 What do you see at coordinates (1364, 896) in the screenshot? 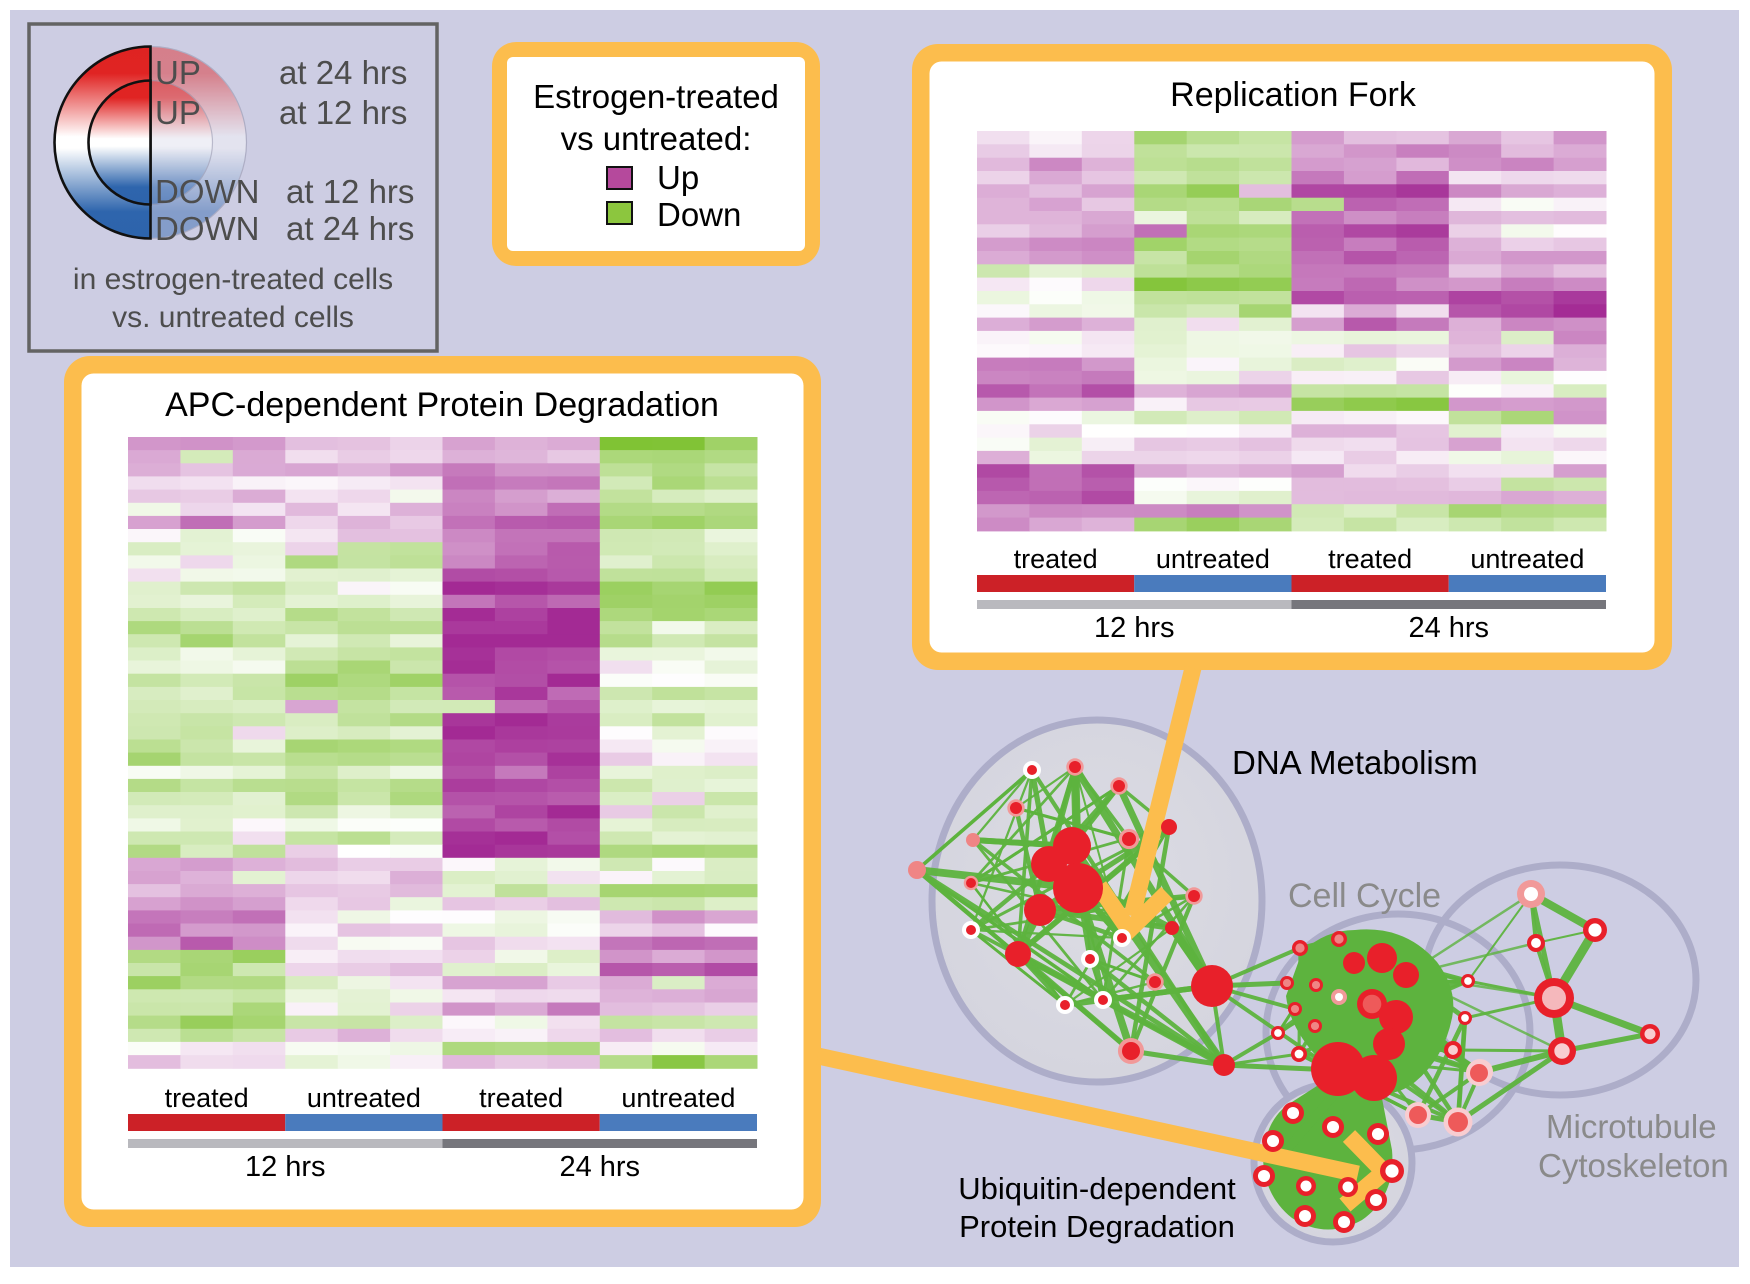
I see `svg-text: Cell Cycle` at bounding box center [1364, 896].